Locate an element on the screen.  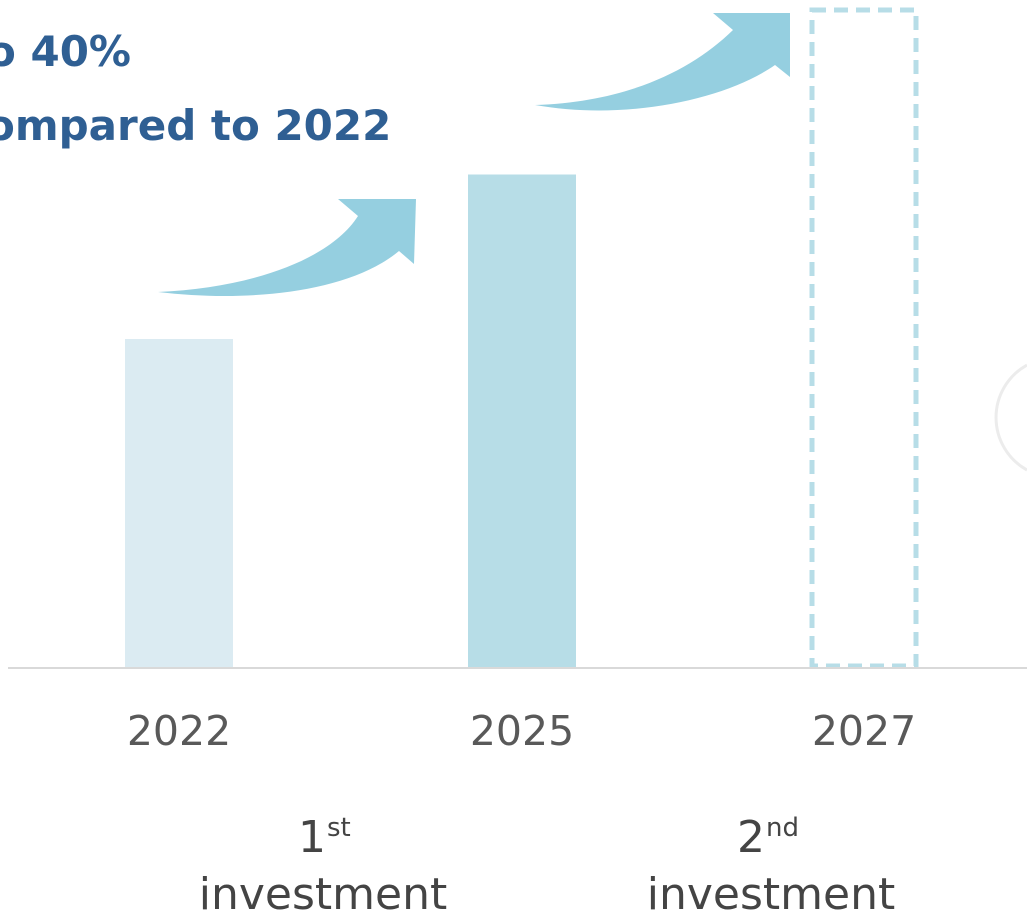
x-tick-label-2027: 2027 is located at coordinates (864, 731).